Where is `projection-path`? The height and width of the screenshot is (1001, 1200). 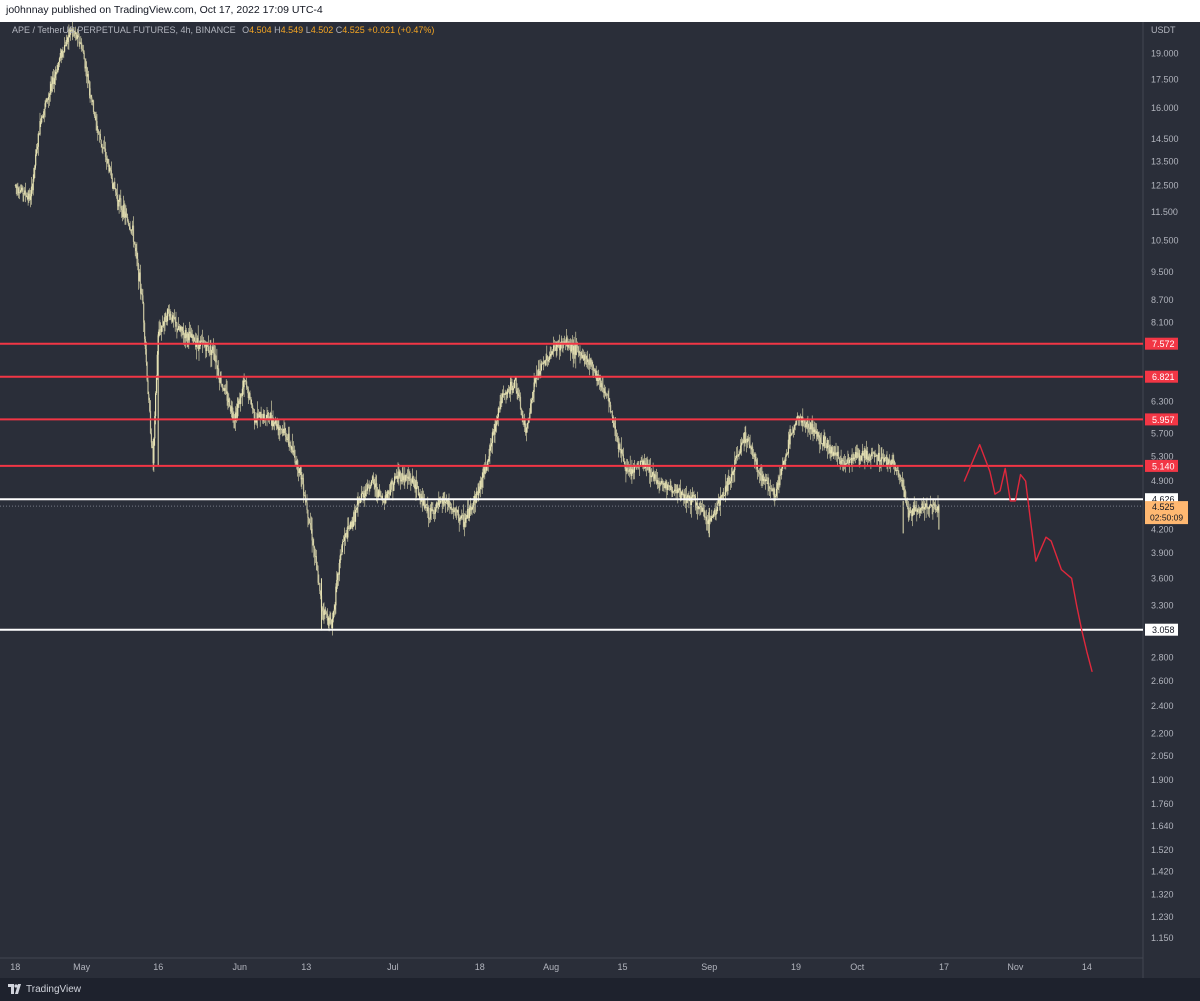 projection-path is located at coordinates (1028, 557).